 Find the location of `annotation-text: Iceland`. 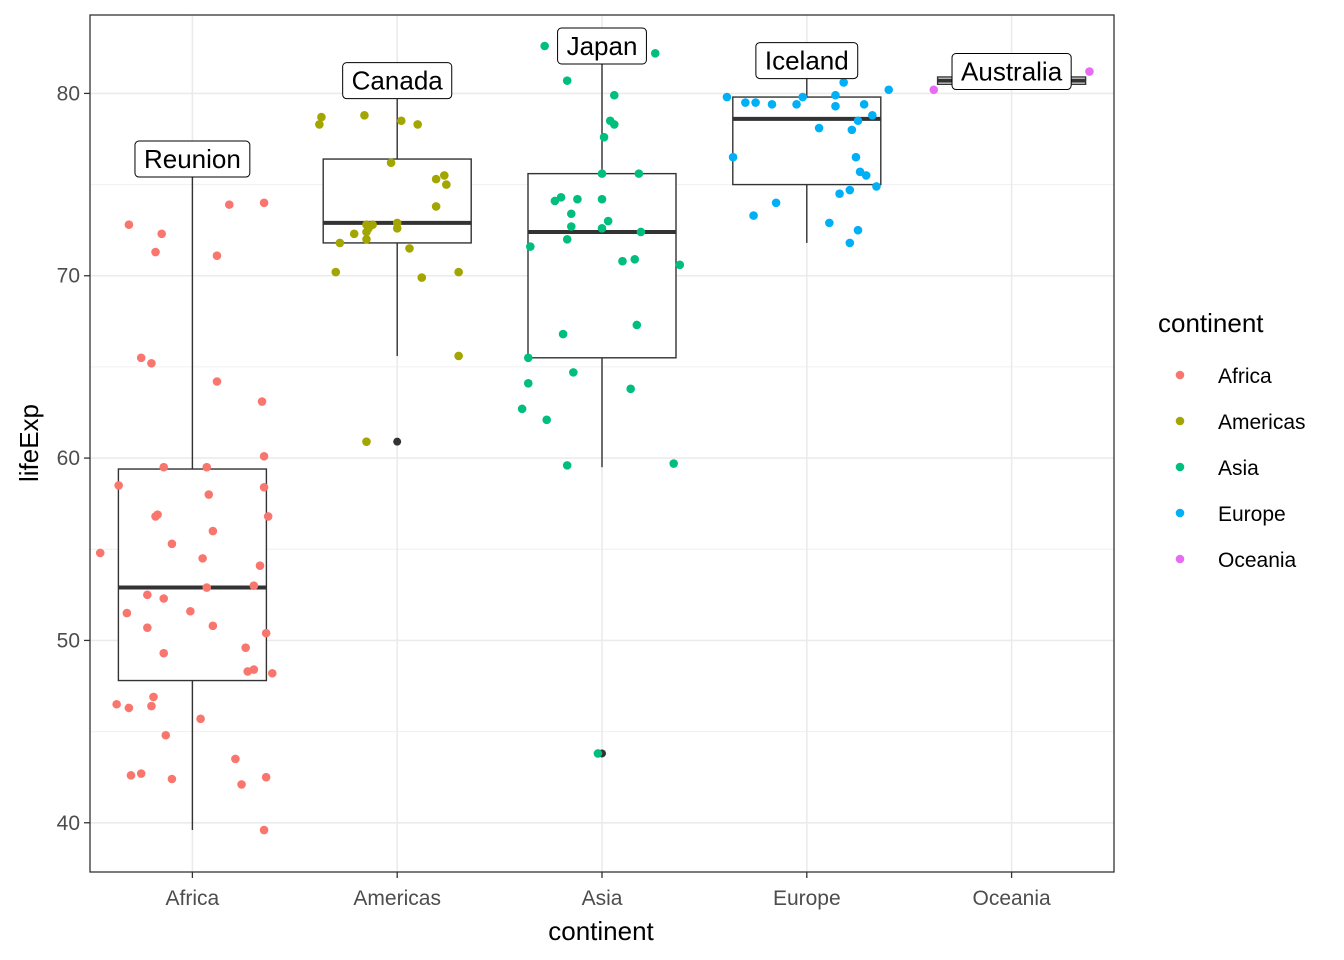

annotation-text: Iceland is located at coordinates (807, 61).